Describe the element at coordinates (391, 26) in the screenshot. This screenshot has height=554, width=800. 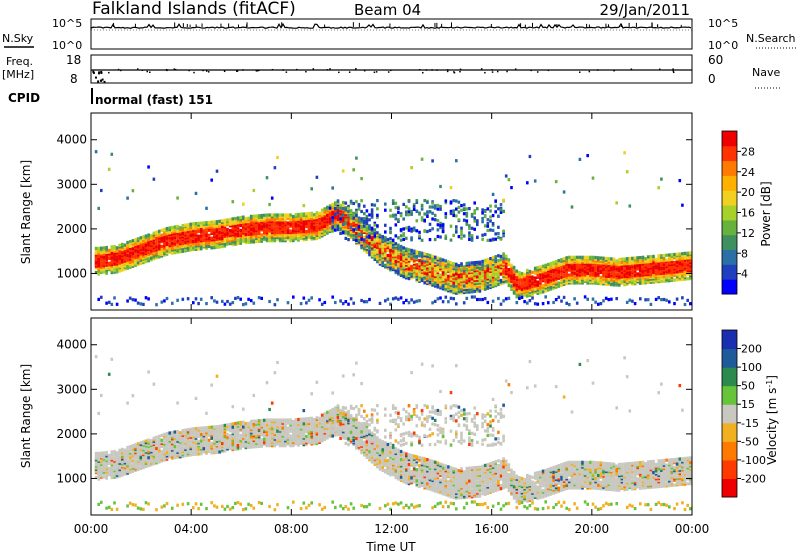
I see `nsky-trace` at that location.